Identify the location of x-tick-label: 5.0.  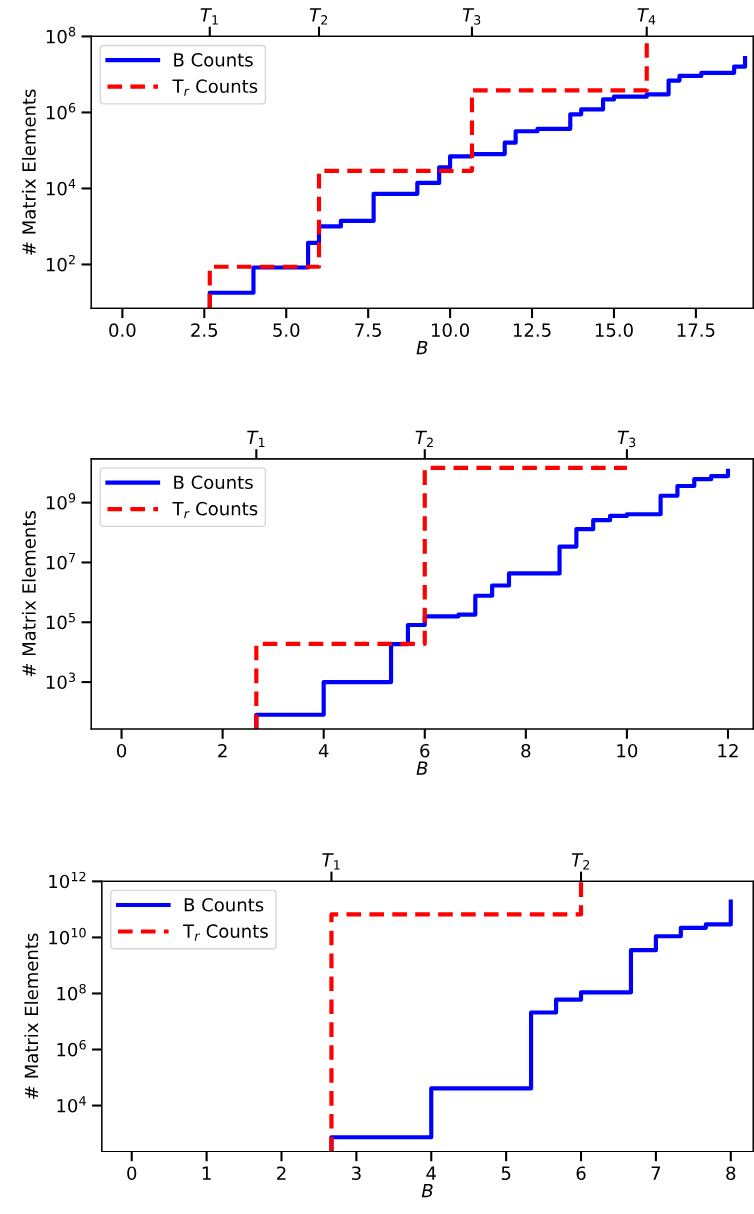
(286, 330).